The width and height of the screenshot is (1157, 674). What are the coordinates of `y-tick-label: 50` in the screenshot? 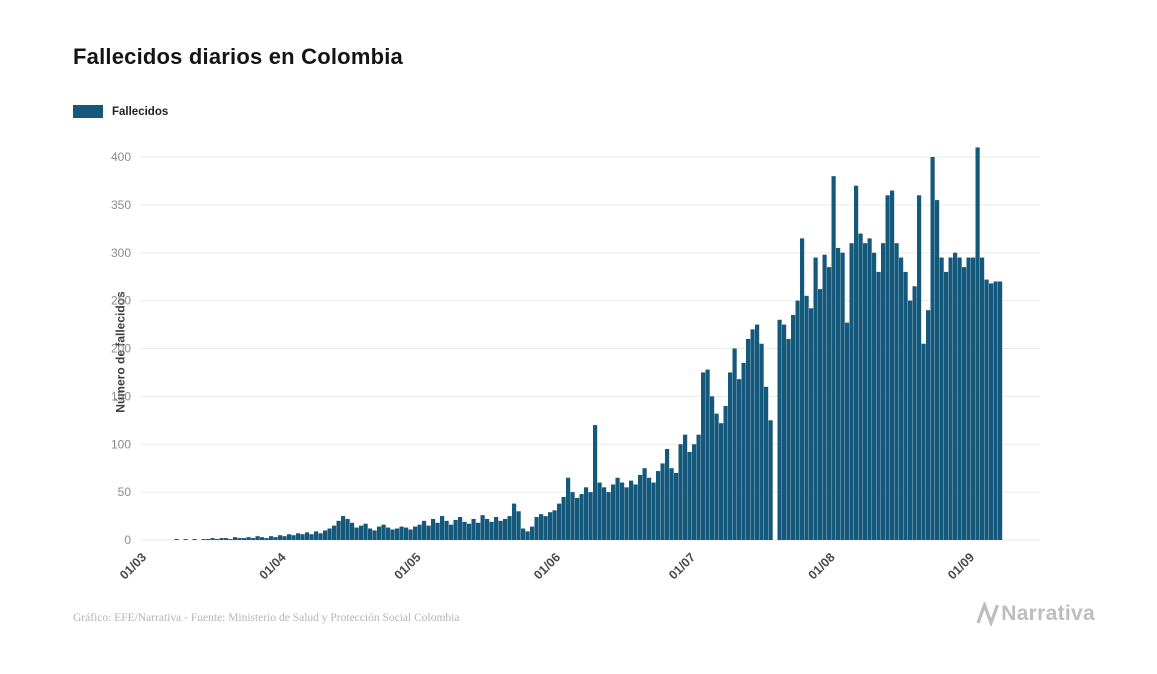 It's located at (125, 492).